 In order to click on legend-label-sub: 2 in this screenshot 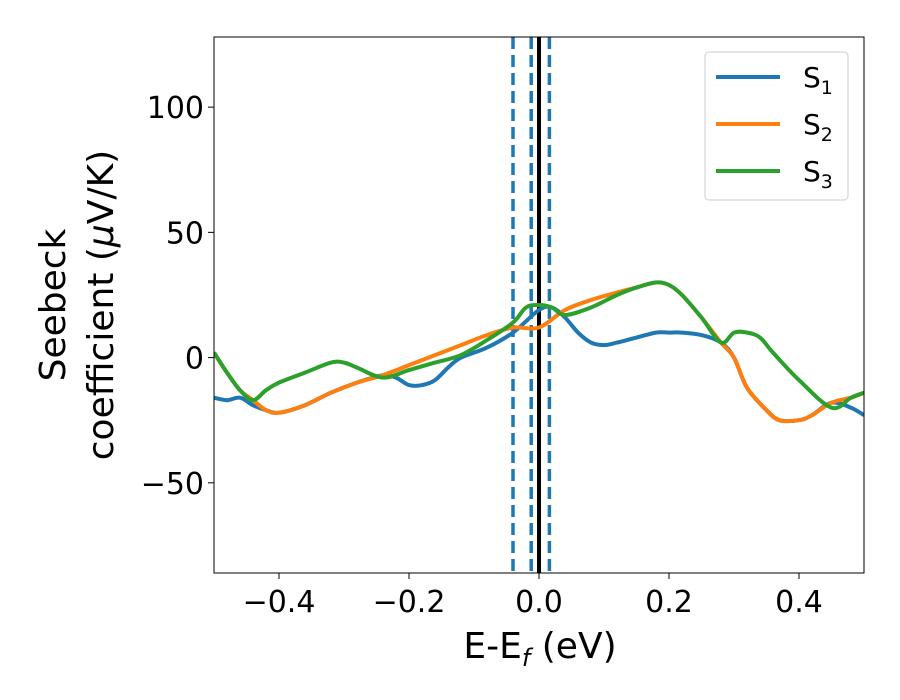, I will do `click(827, 135)`.